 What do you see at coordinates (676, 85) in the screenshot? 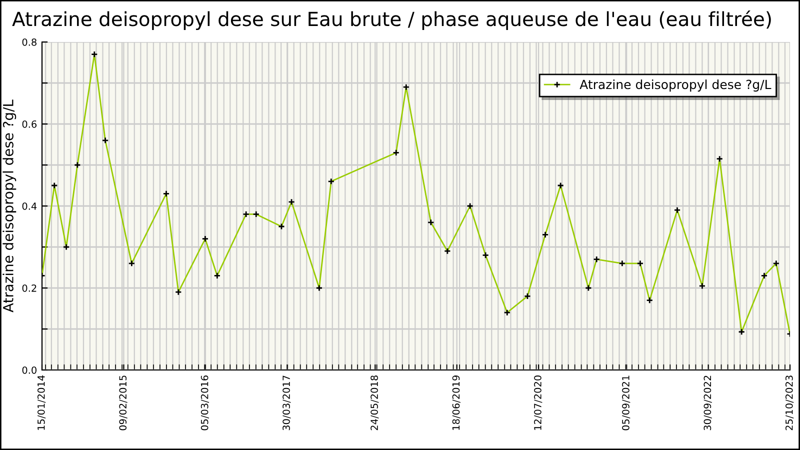
I see `legend-label: Atrazine deisopropyl dese ?g/L` at bounding box center [676, 85].